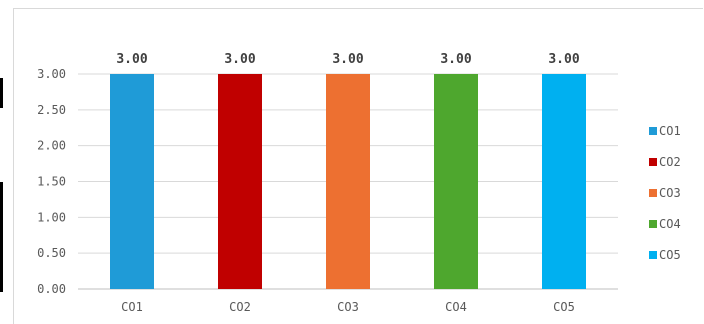 The width and height of the screenshot is (704, 324). Describe the element at coordinates (240, 307) in the screenshot. I see `x-tick-label: CO2` at that location.